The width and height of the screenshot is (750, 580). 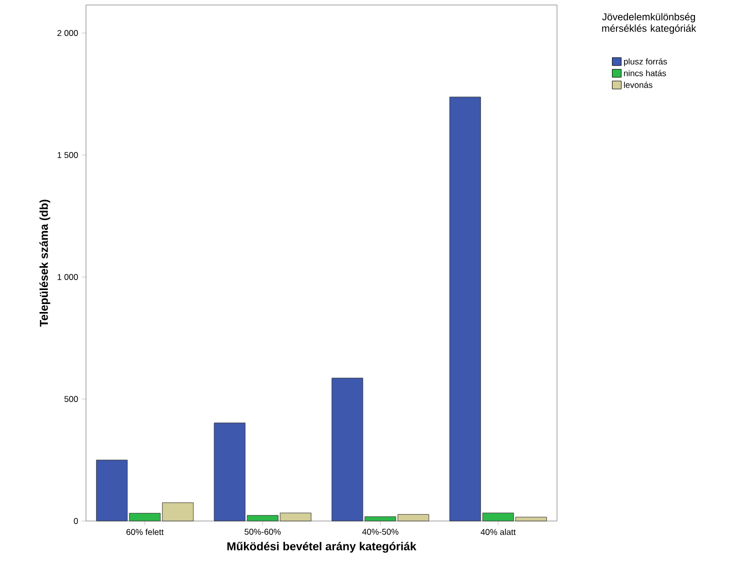 I want to click on legend-label: plusz forrás, so click(x=645, y=62).